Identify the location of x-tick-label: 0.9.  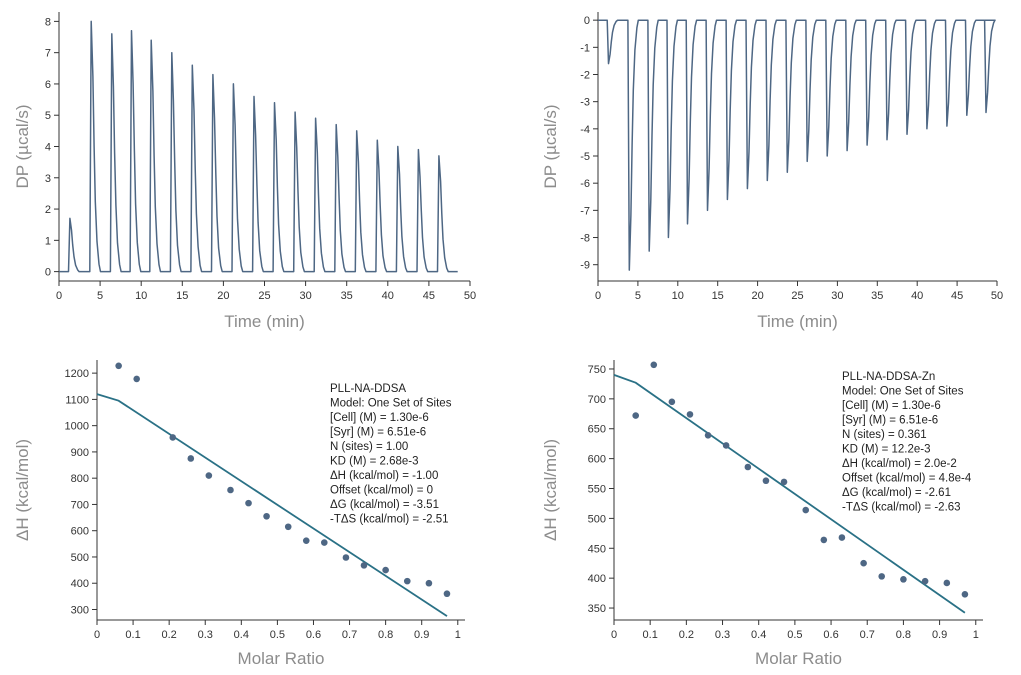
(939, 635).